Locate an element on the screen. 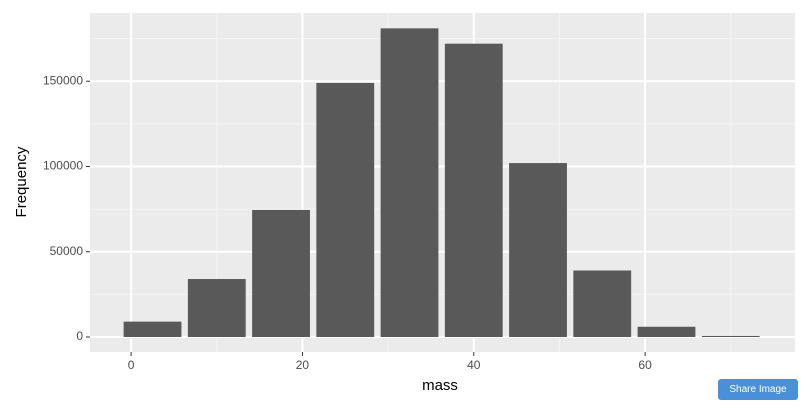 This screenshot has width=810, height=411. y-axis-label: Frequency is located at coordinates (21, 181).